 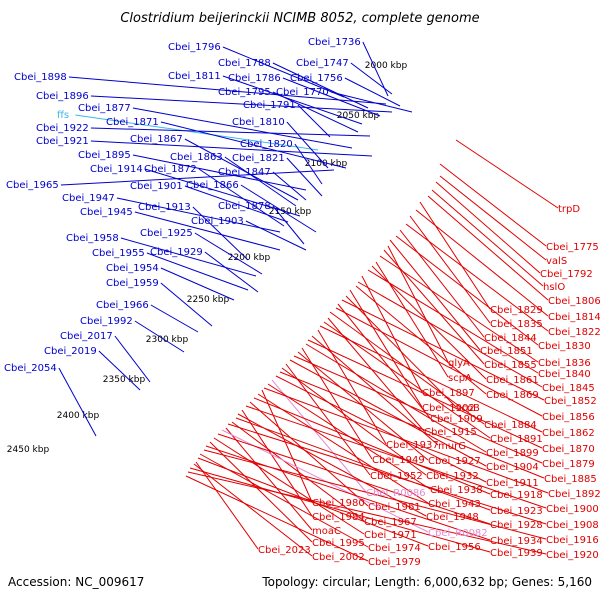 What do you see at coordinates (516, 525) in the screenshot?
I see `gene-label-forward: Cbei_1928` at bounding box center [516, 525].